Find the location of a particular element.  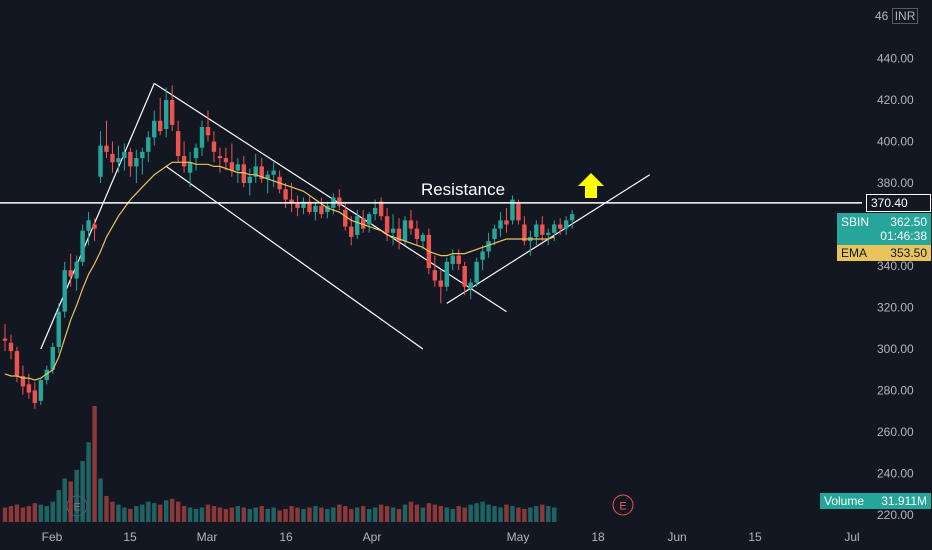

price-tick-label: 420.00 is located at coordinates (895, 100).